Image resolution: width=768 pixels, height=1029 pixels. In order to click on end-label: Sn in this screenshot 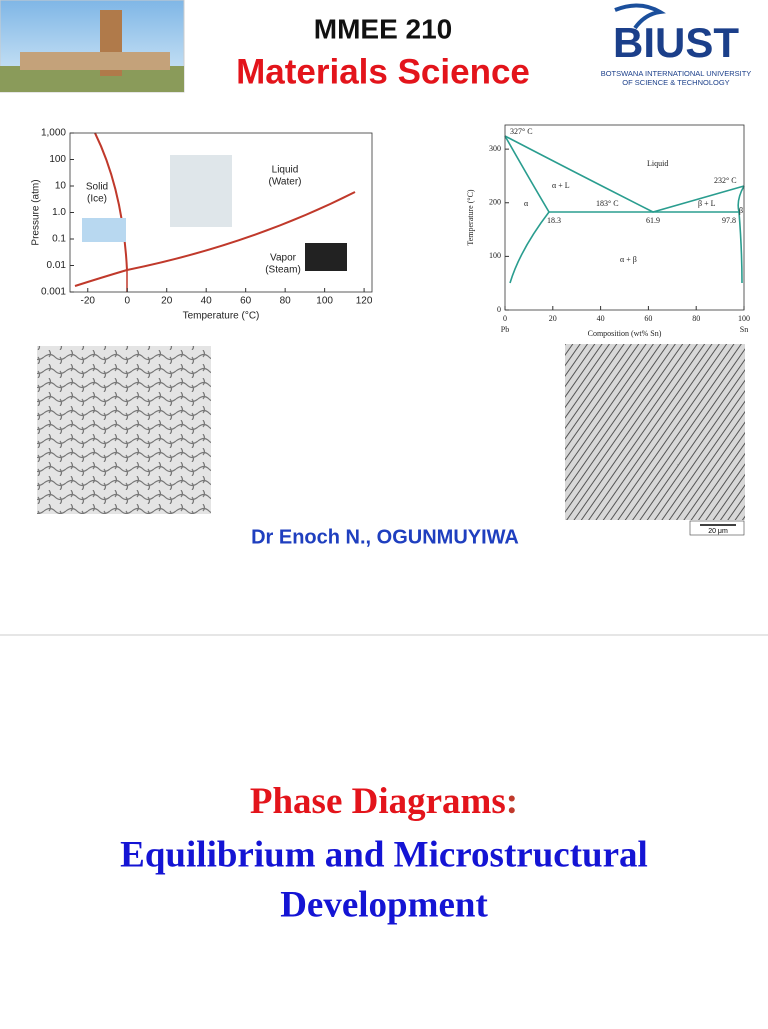, I will do `click(744, 329)`.